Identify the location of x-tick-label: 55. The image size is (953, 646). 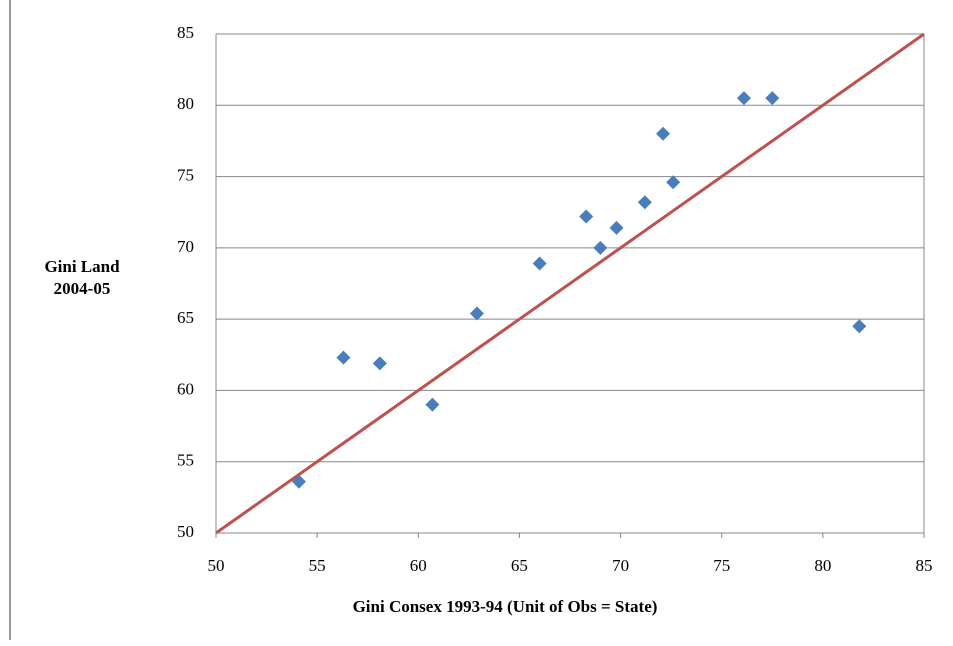
(317, 565).